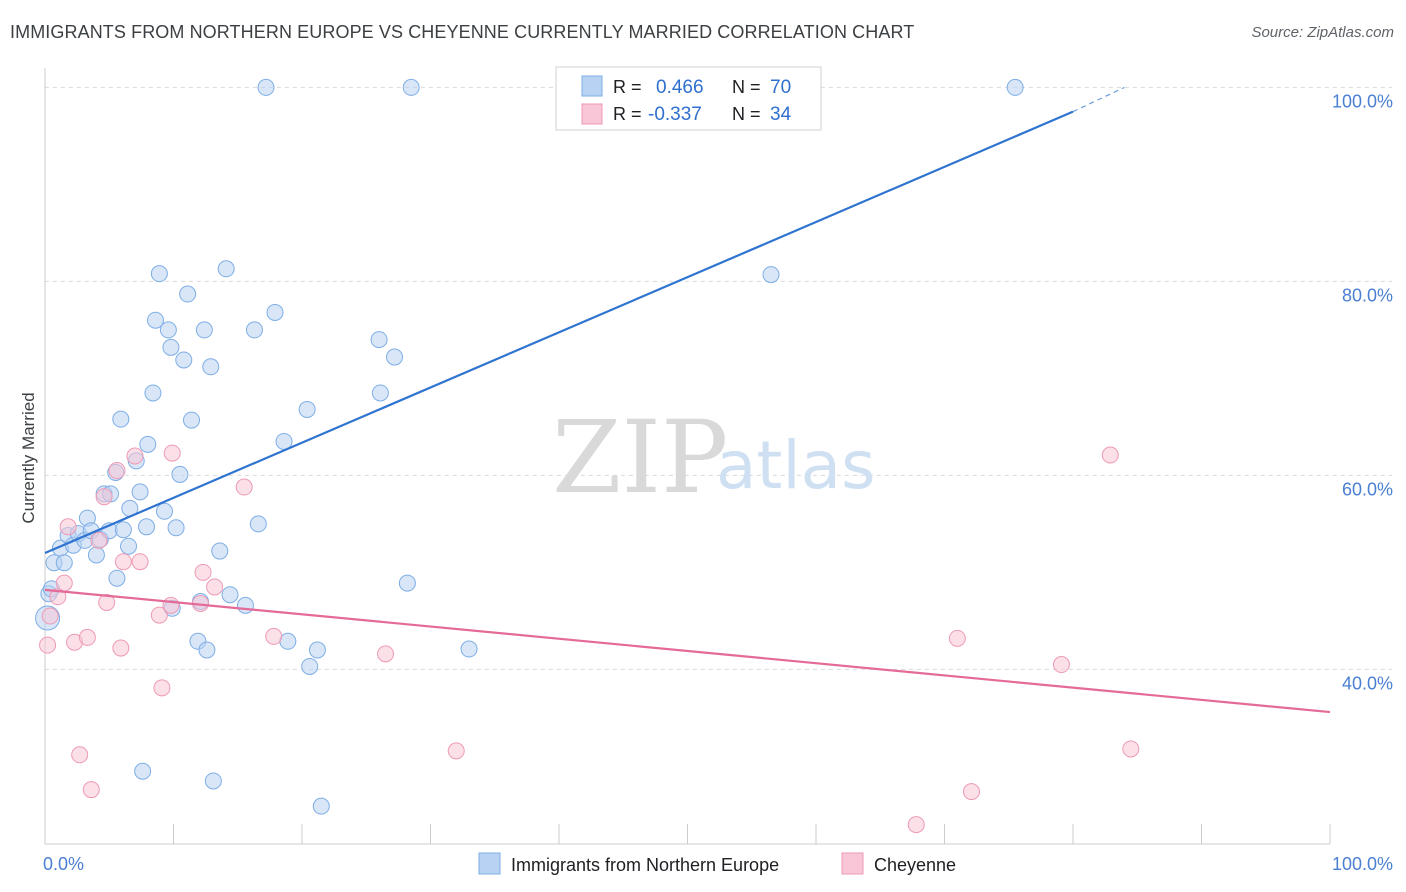  Describe the element at coordinates (675, 114) in the screenshot. I see `legend-r-value-pink: -0.337` at that location.